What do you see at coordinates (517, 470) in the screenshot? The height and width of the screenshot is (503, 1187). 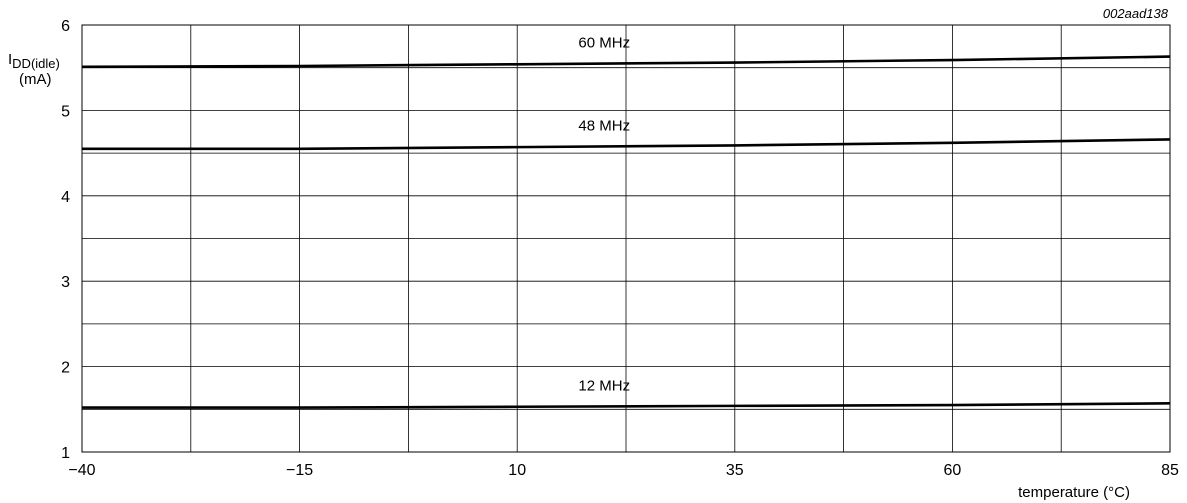 I see `x-tick-label: 10` at bounding box center [517, 470].